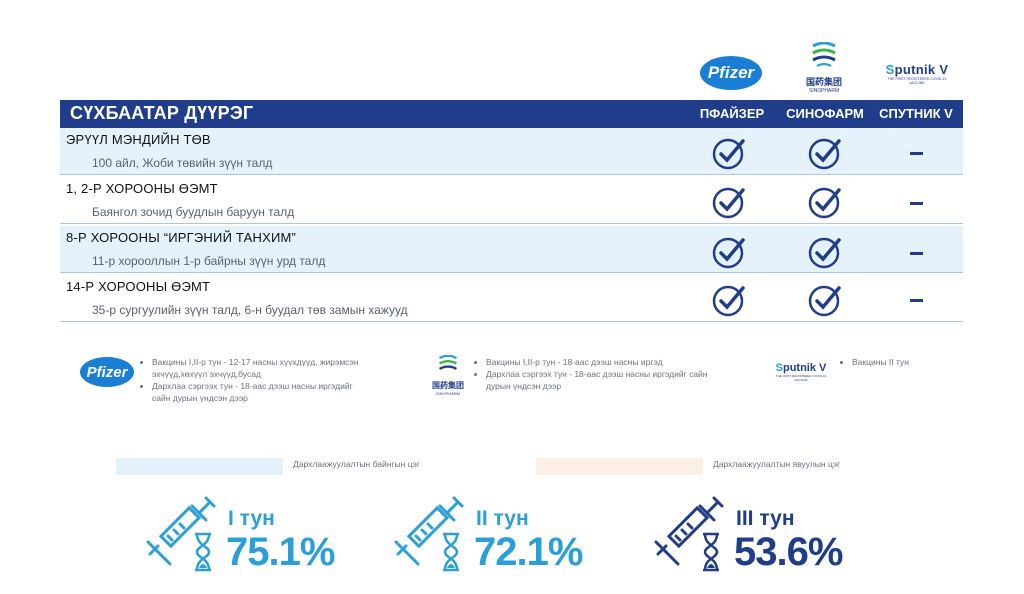 The height and width of the screenshot is (594, 1024). Describe the element at coordinates (193, 212) in the screenshot. I see `location-address: Баянгол зочид буудлын баруун талд` at that location.